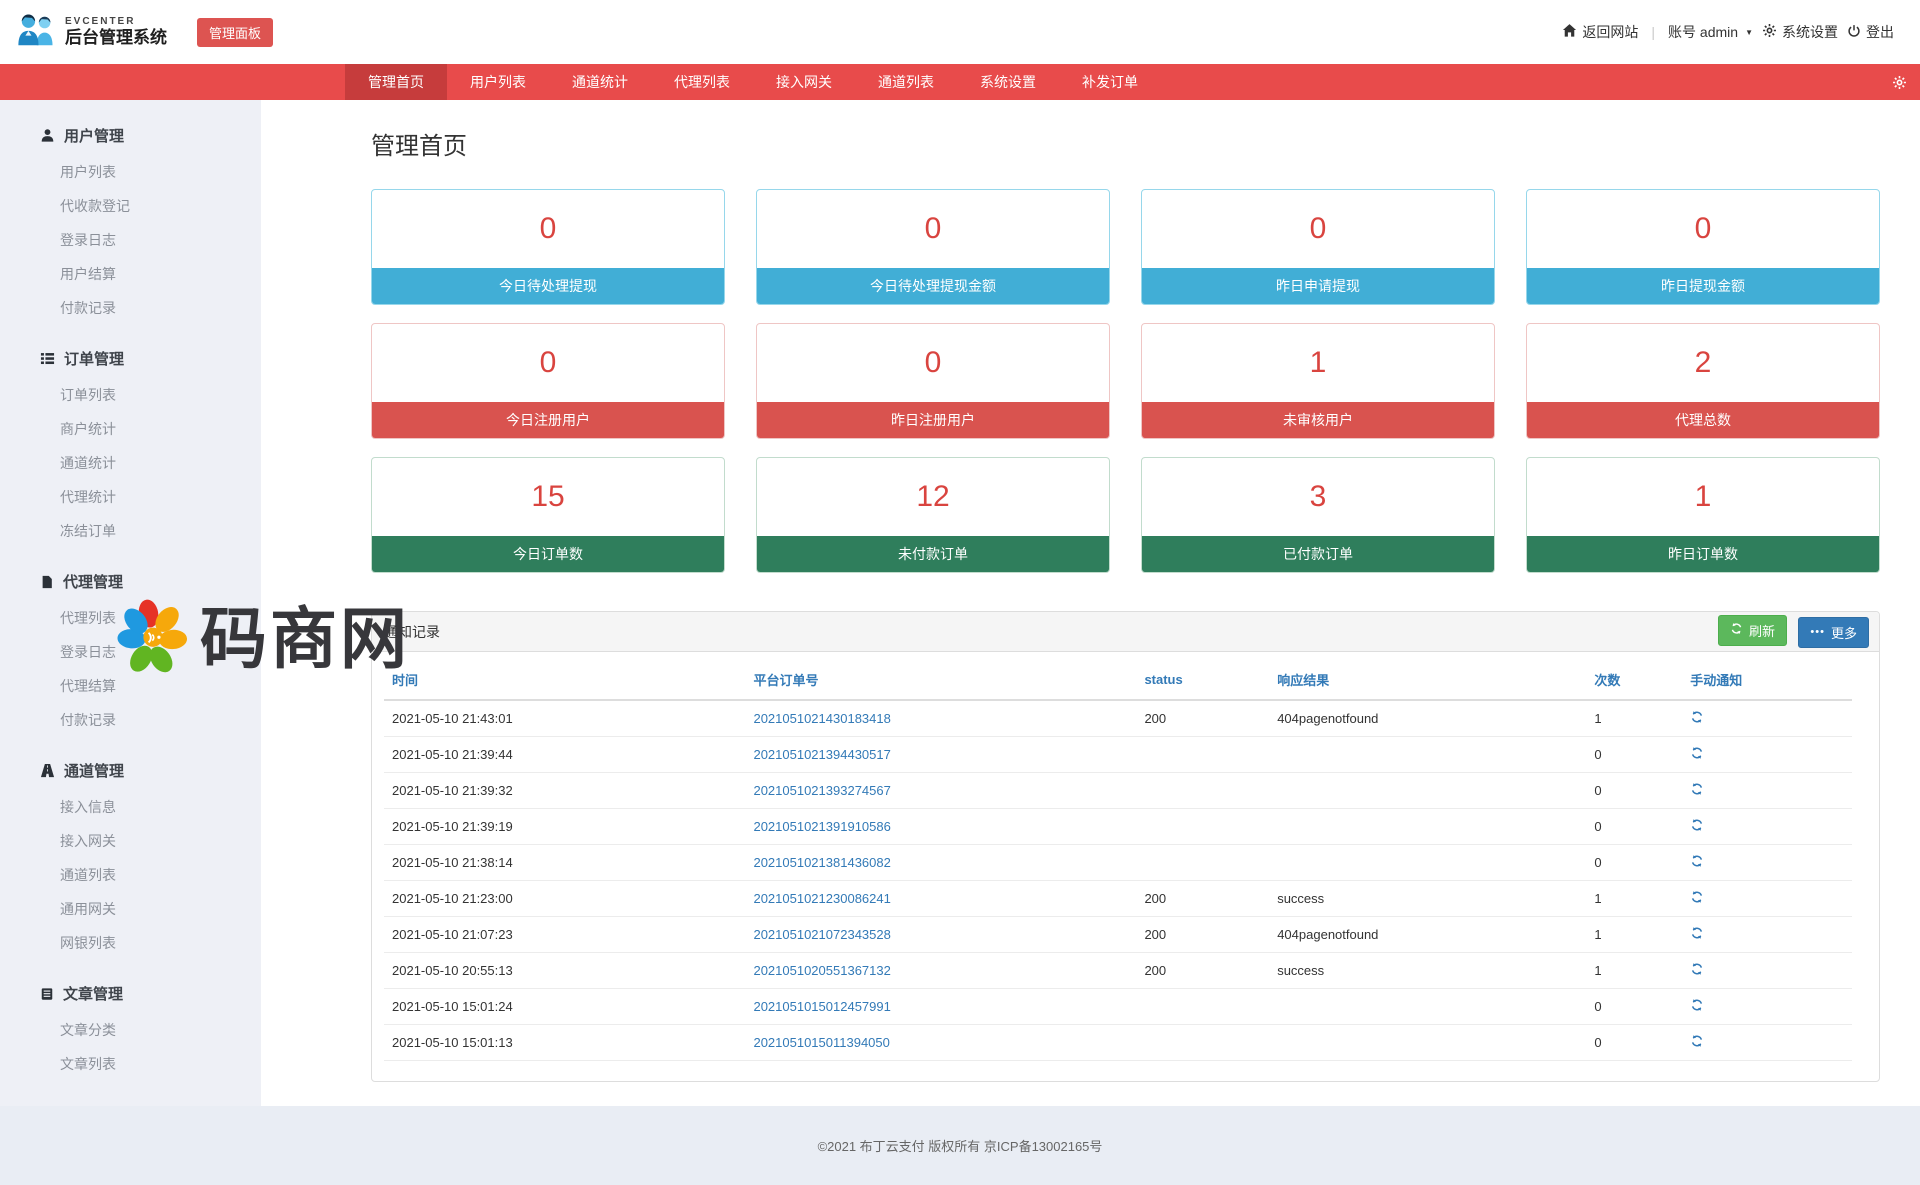 This screenshot has height=1185, width=1920. Describe the element at coordinates (88, 463) in the screenshot. I see `sidebar-item-1-2: 通道统计` at that location.